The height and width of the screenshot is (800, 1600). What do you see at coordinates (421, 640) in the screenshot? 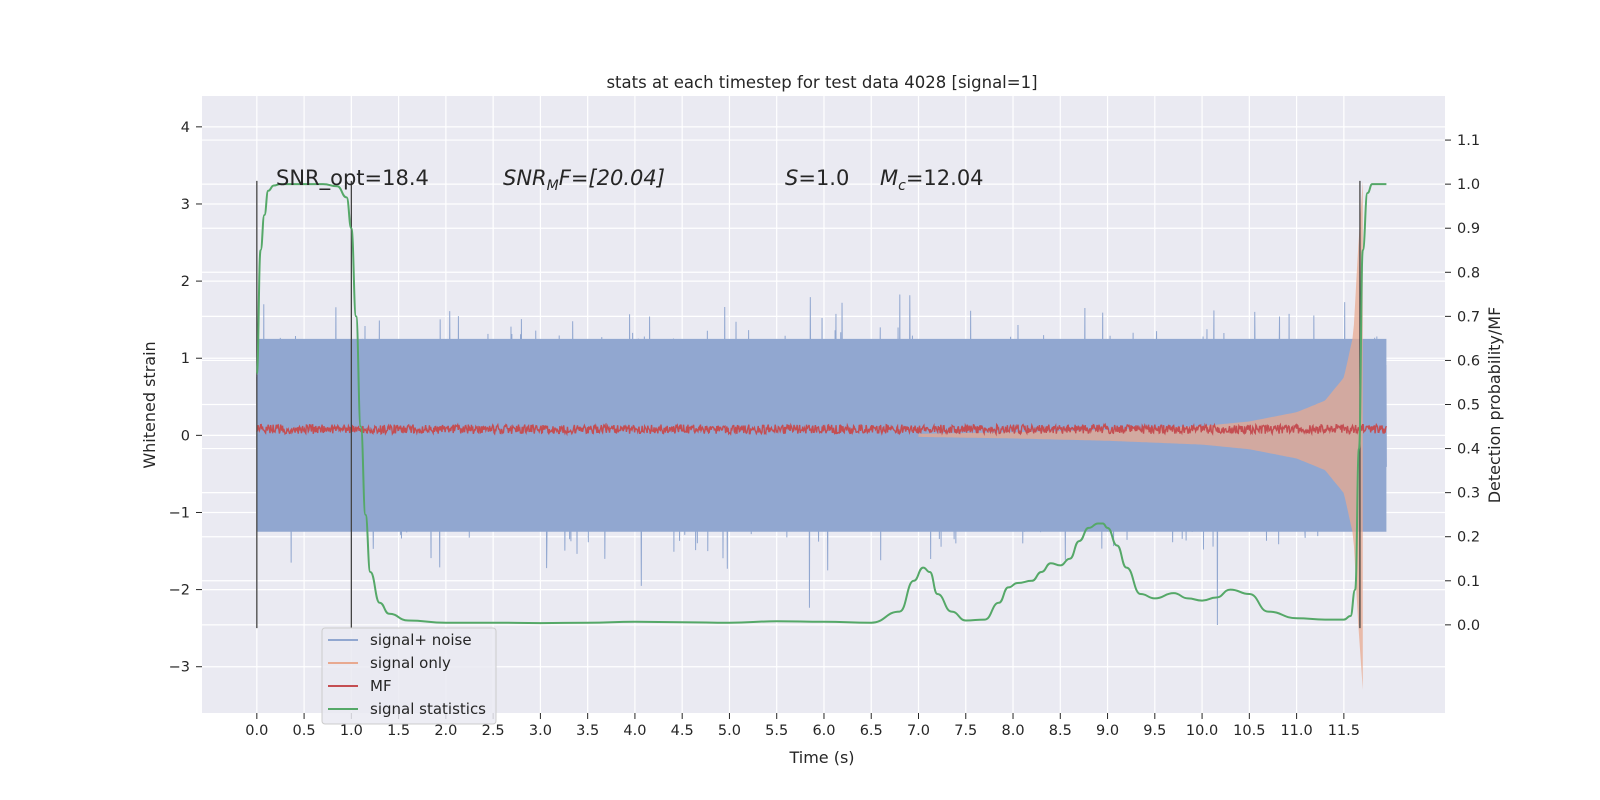
I see `legend-label-signal-noise: signal+ noise` at bounding box center [421, 640].